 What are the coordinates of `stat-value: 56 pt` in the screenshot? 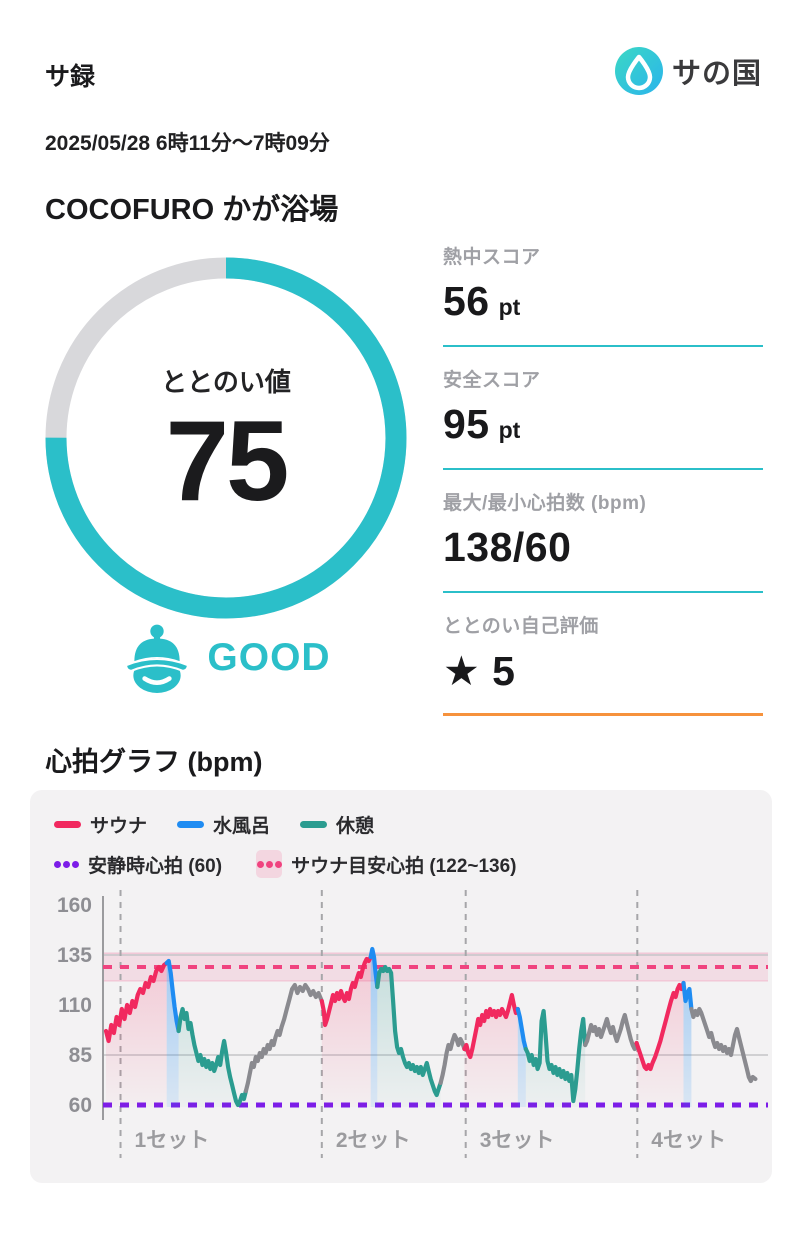 It's located at (482, 301).